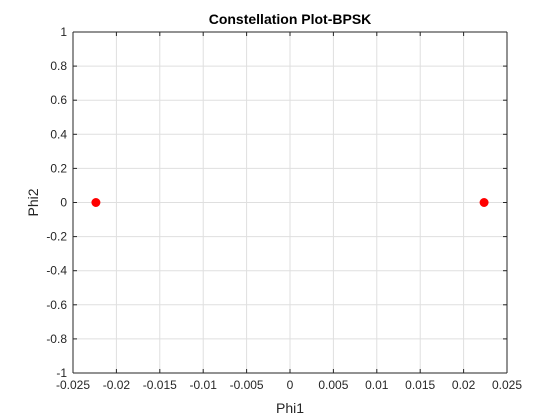 The height and width of the screenshot is (420, 560). I want to click on x-axis-label: Phi1, so click(290, 408).